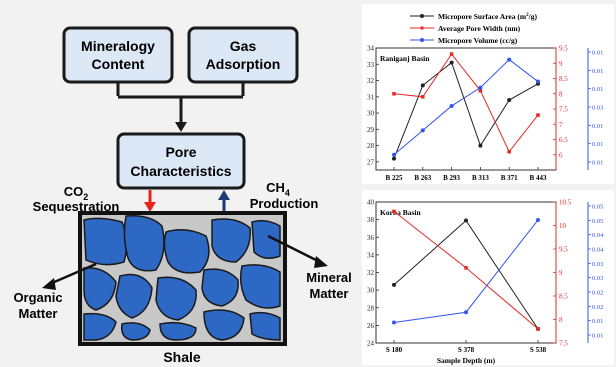  Describe the element at coordinates (284, 203) in the screenshot. I see `production-label: Production` at that location.